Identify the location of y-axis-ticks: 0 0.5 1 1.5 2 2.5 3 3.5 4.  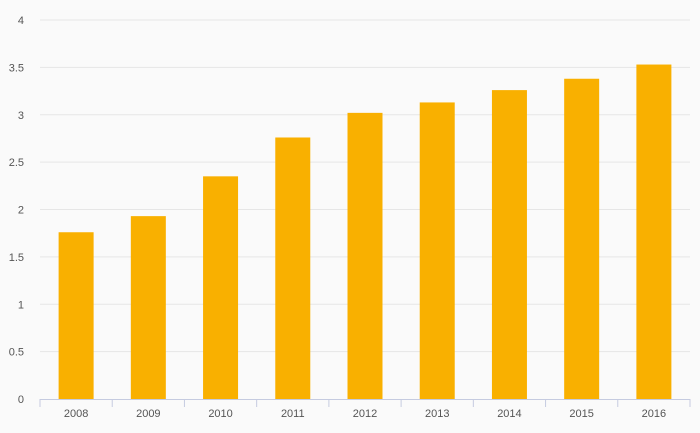
(16, 210).